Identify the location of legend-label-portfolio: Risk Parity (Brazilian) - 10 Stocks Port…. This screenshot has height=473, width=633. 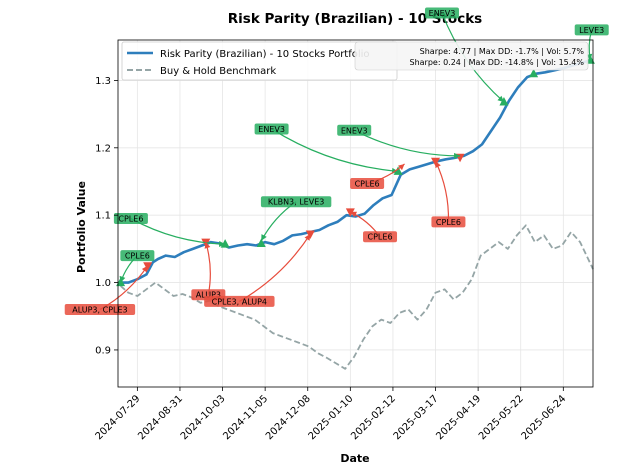
(265, 54).